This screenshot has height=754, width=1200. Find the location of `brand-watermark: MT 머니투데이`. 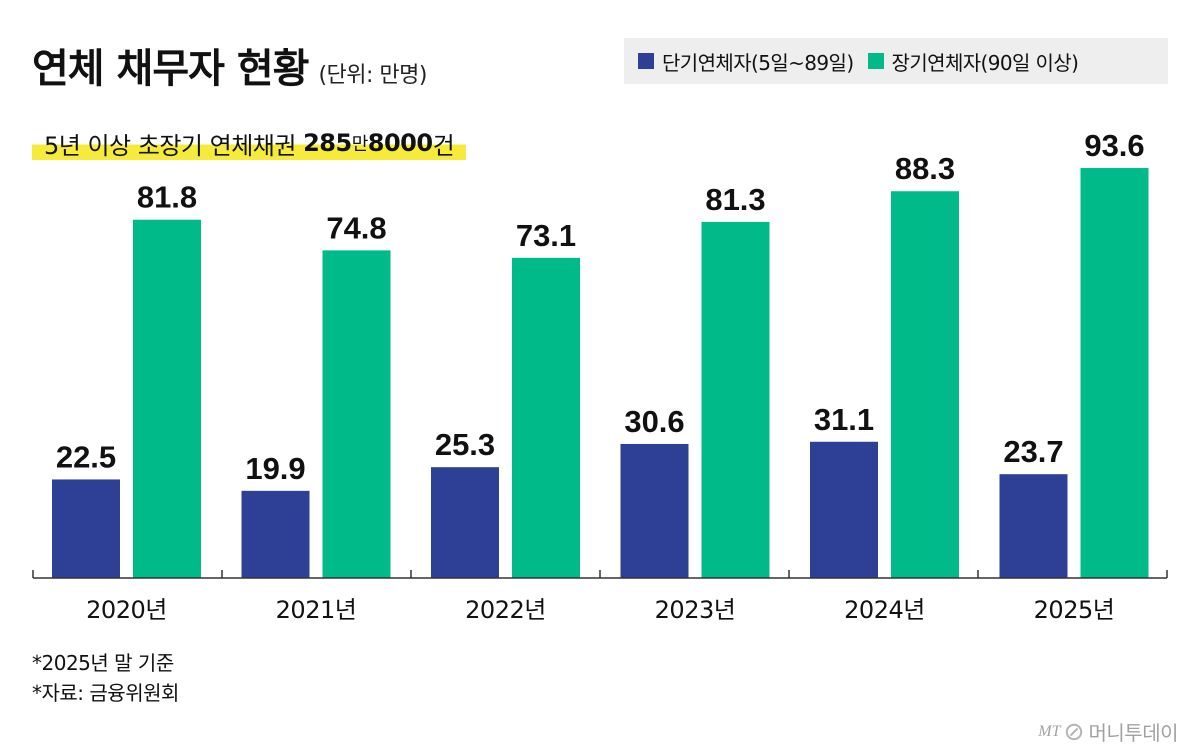

brand-watermark: MT 머니투데이 is located at coordinates (1108, 731).